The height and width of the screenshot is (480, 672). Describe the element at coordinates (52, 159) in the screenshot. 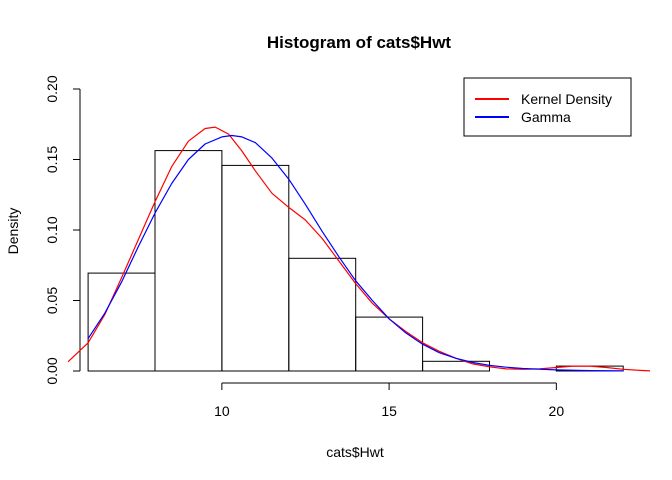

I see `y-tick-label-3: 0.15` at that location.